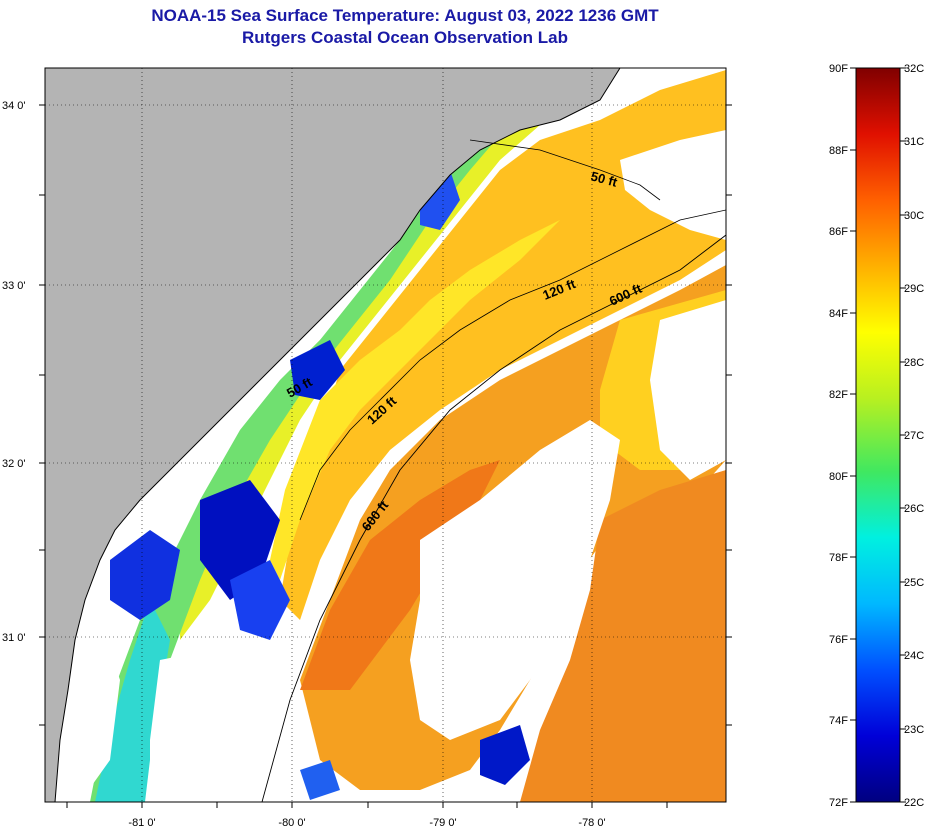  What do you see at coordinates (914, 509) in the screenshot?
I see `colorbar-c-label: 26C` at bounding box center [914, 509].